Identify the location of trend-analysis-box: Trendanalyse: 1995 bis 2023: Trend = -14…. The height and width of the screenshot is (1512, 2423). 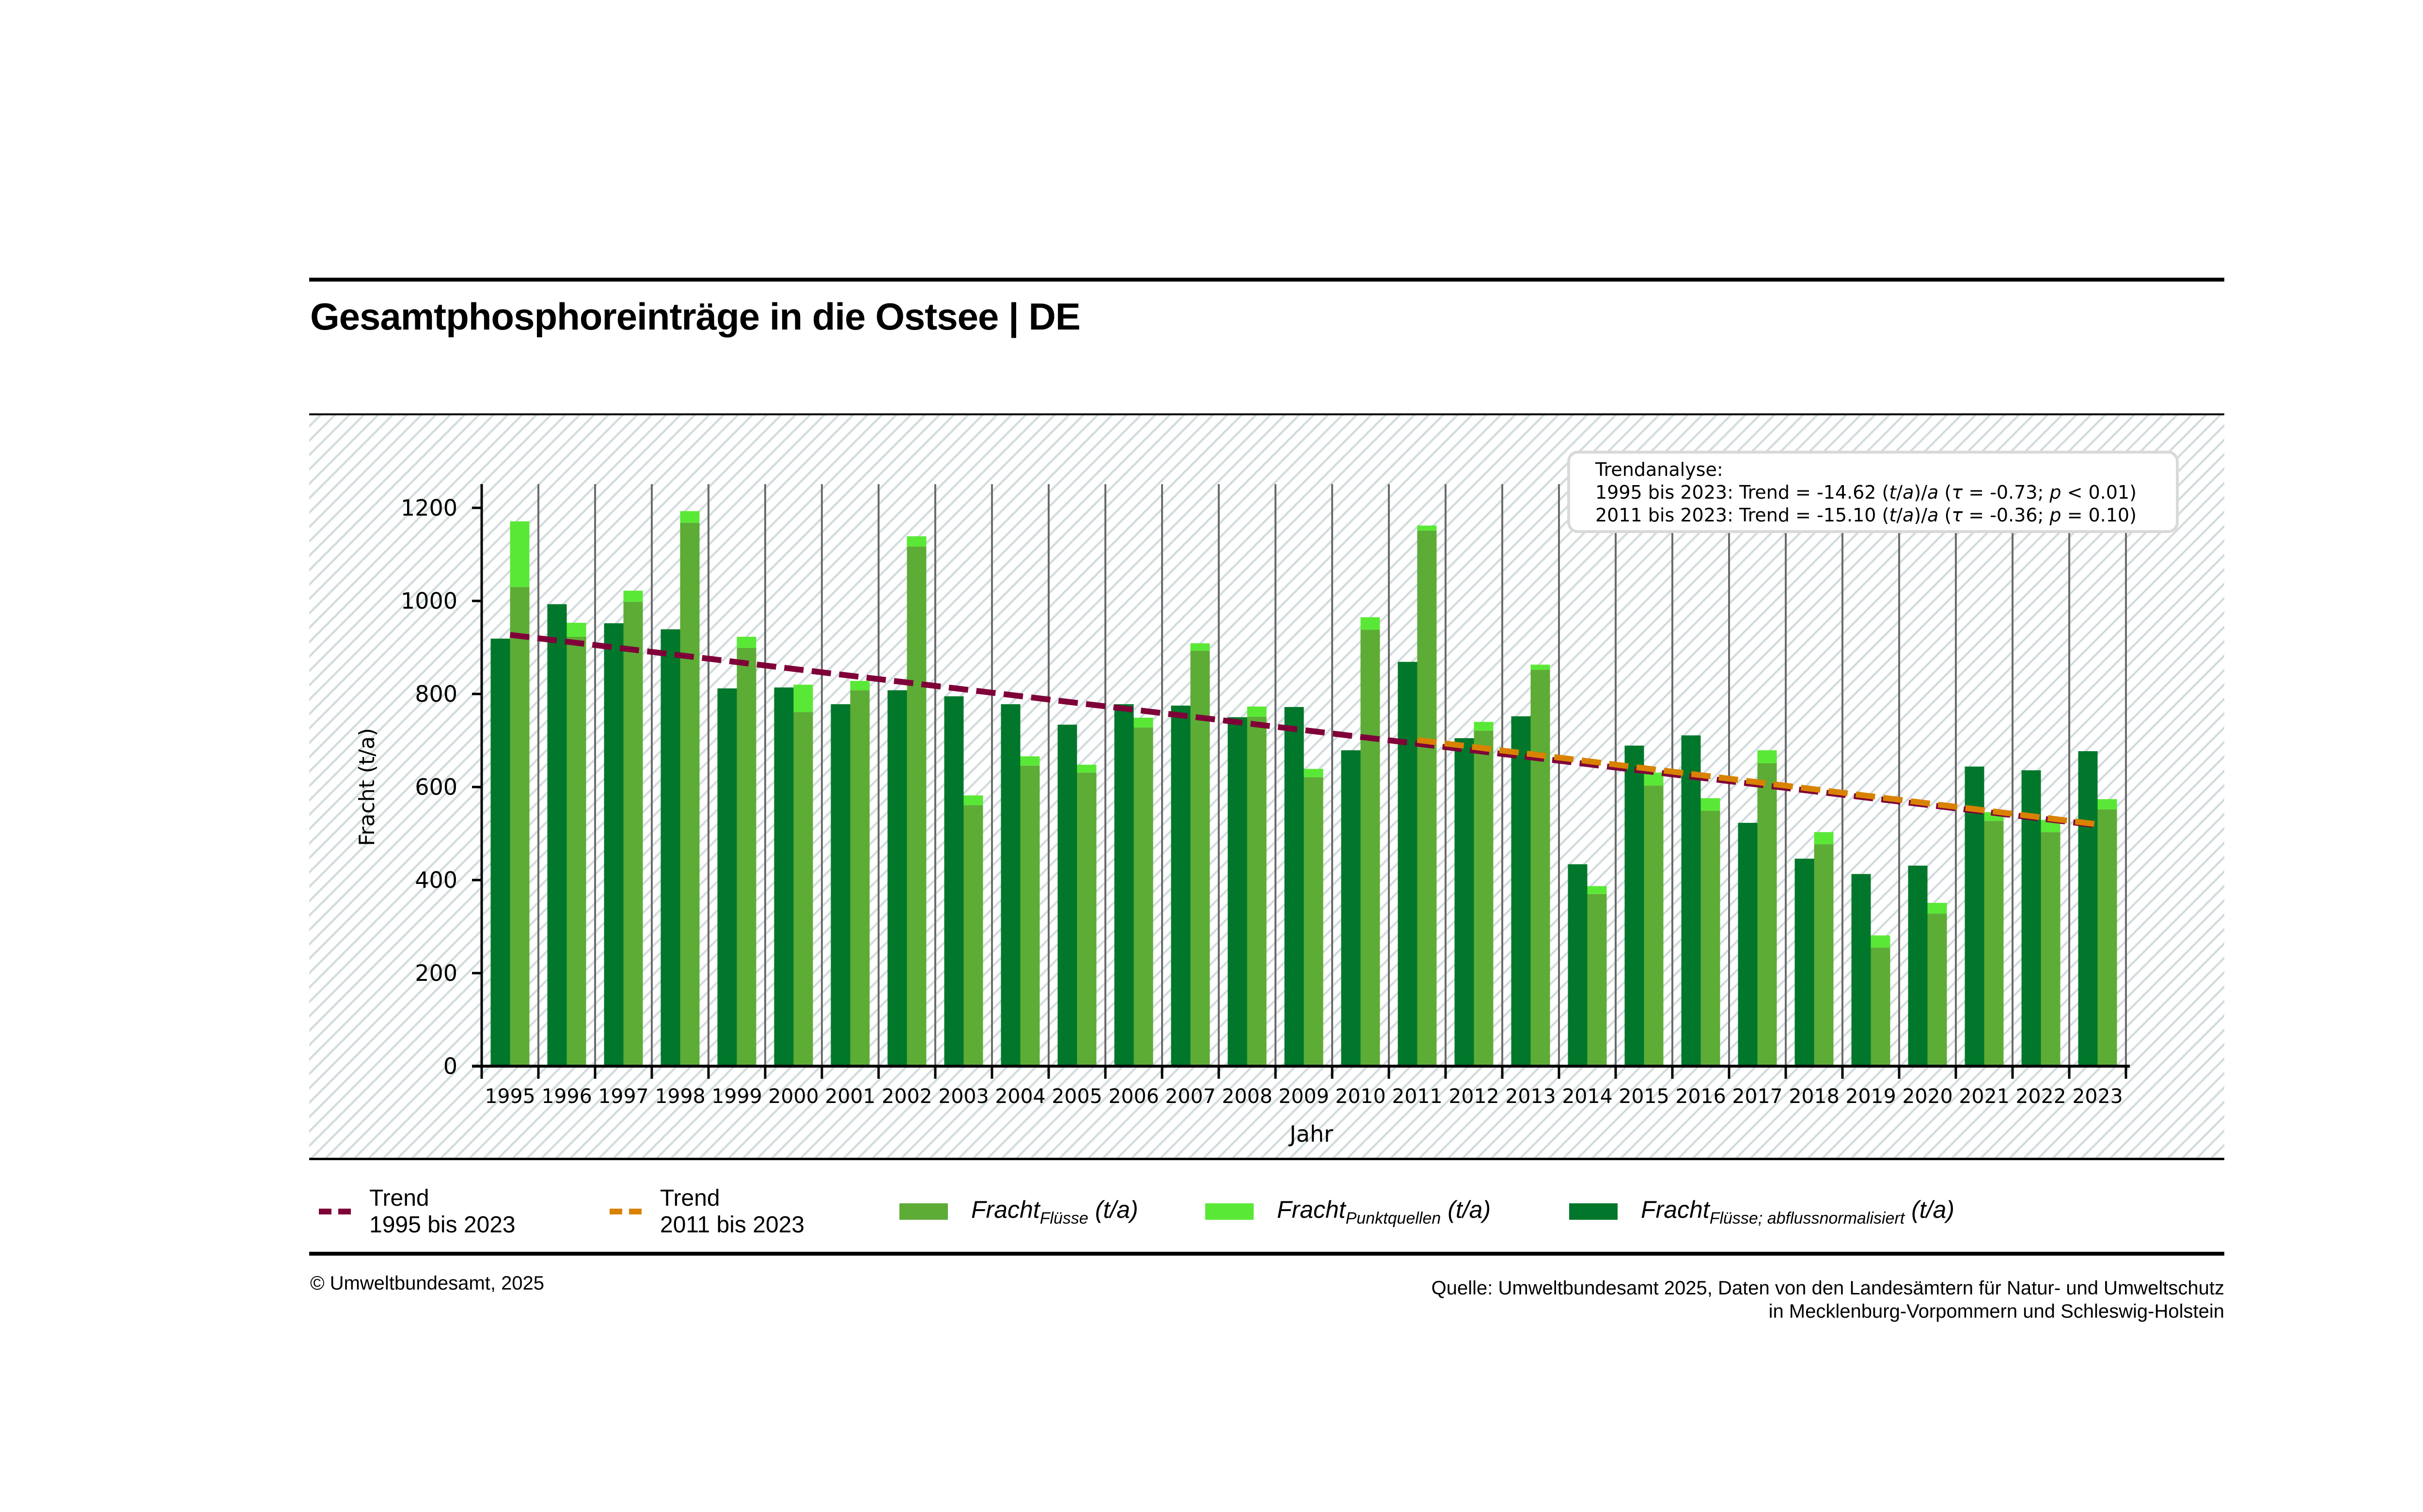
(1873, 492).